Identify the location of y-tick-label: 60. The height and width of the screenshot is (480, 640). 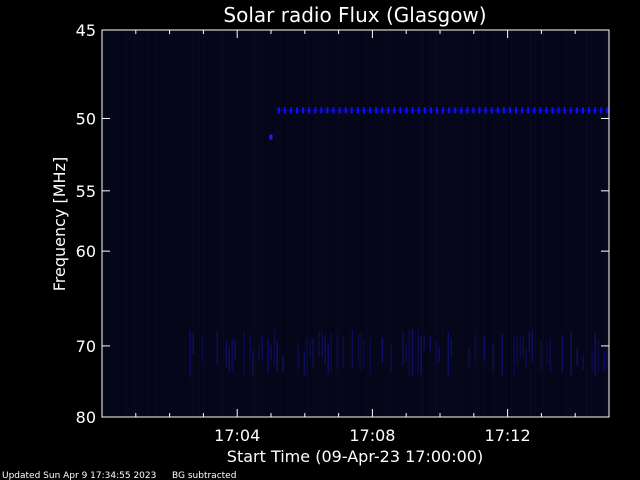
(86, 251).